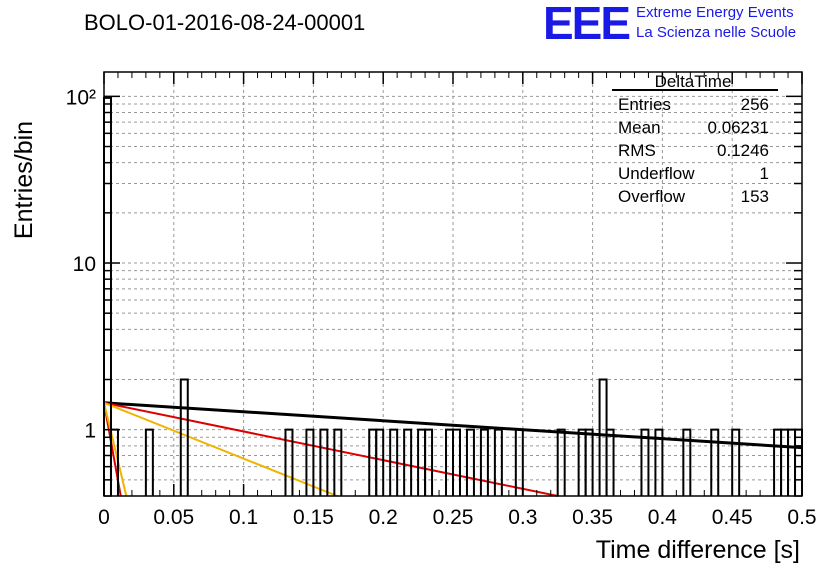  I want to click on y-tick-label: 10², so click(81, 97).